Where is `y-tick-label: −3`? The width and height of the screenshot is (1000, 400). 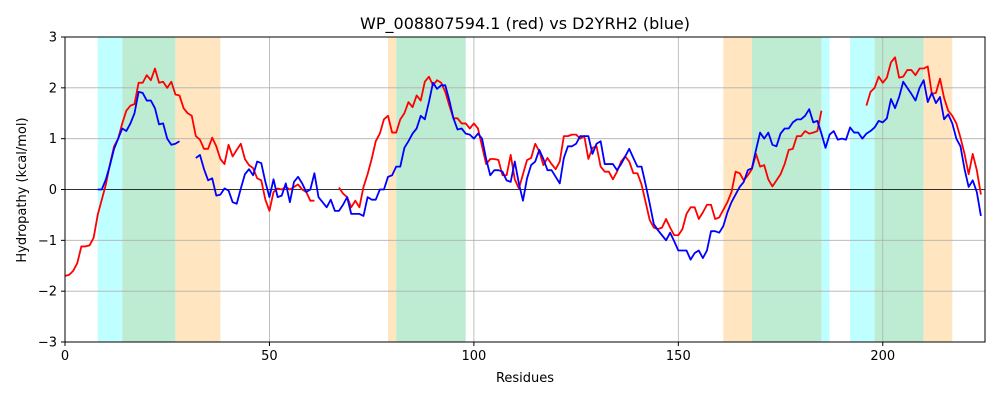 y-tick-label: −3 is located at coordinates (47, 343).